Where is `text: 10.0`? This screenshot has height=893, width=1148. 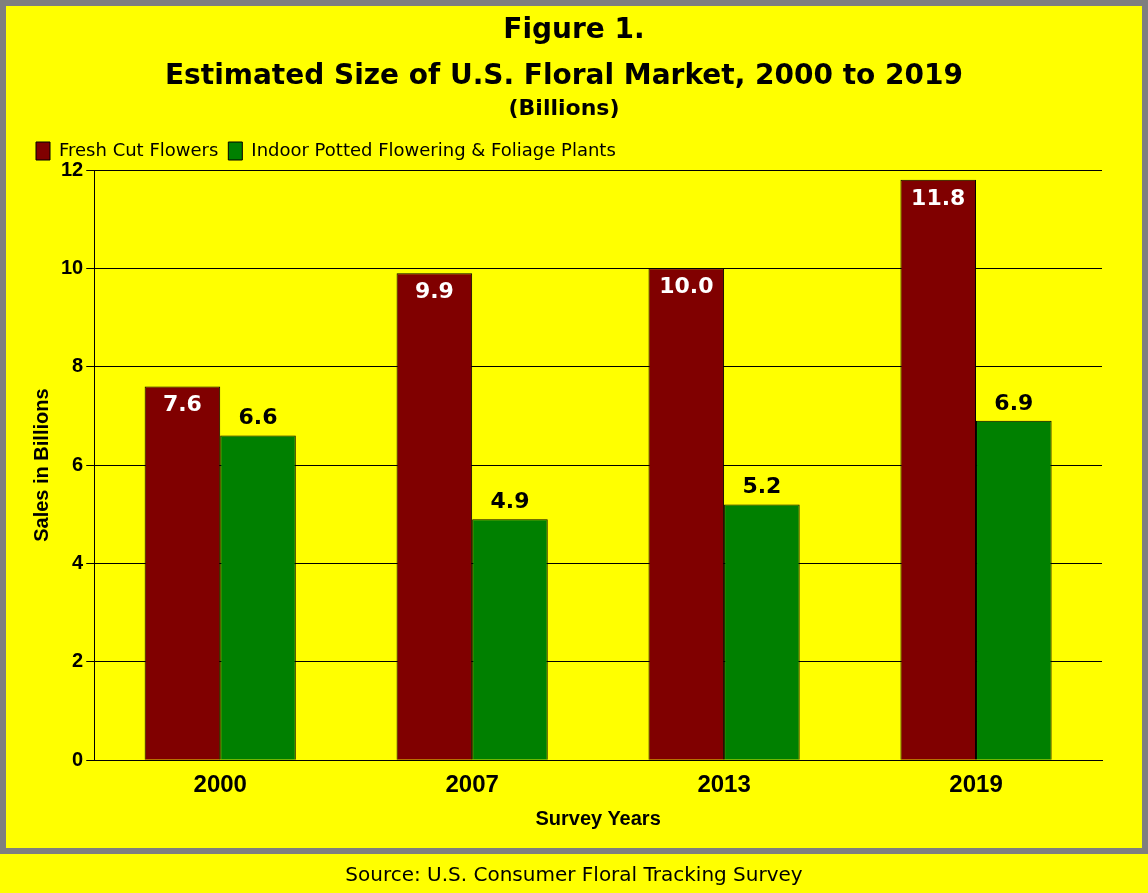 text: 10.0 is located at coordinates (686, 286).